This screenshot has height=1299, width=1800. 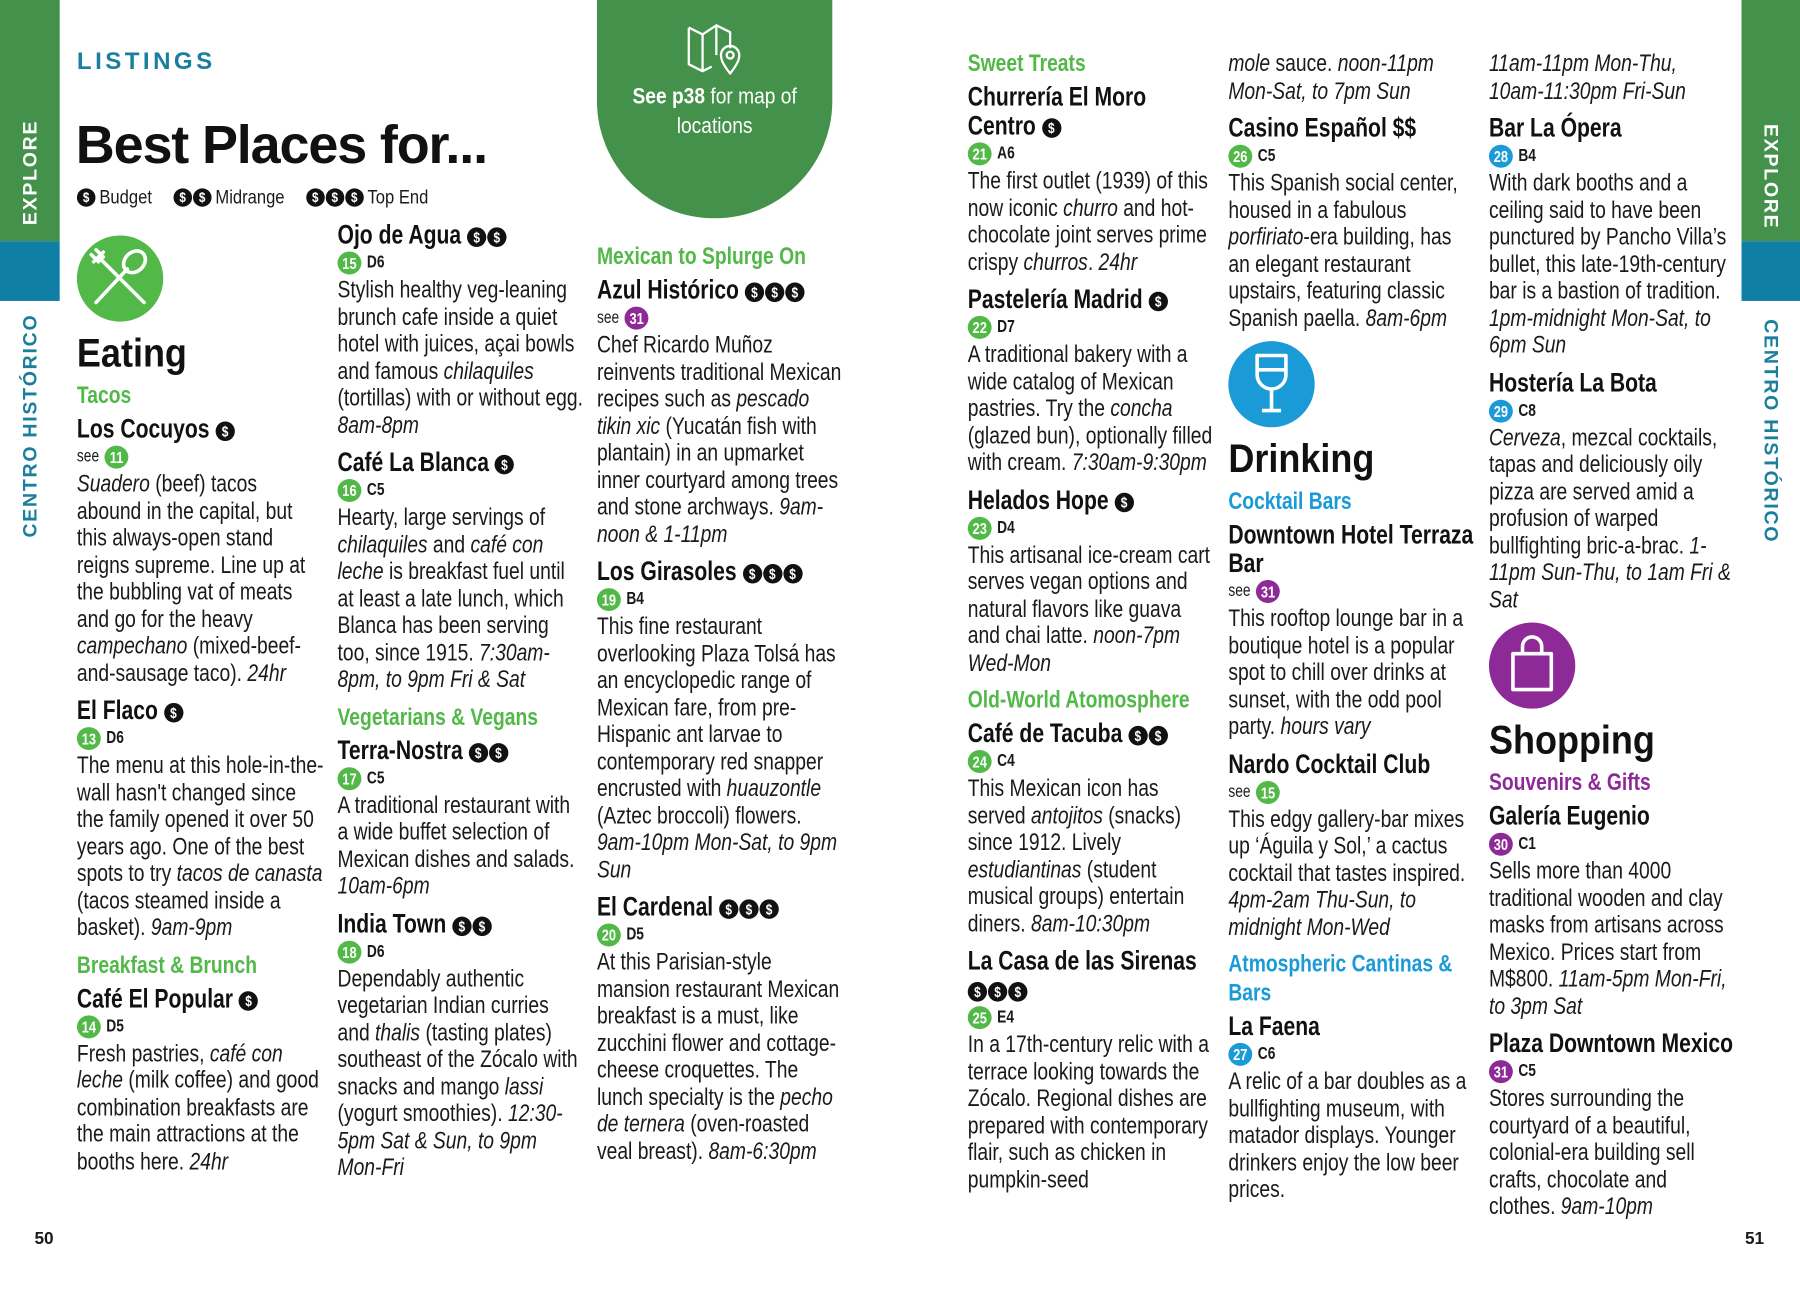 I want to click on listing-title: Pastelería Madrid, so click(x=1055, y=298).